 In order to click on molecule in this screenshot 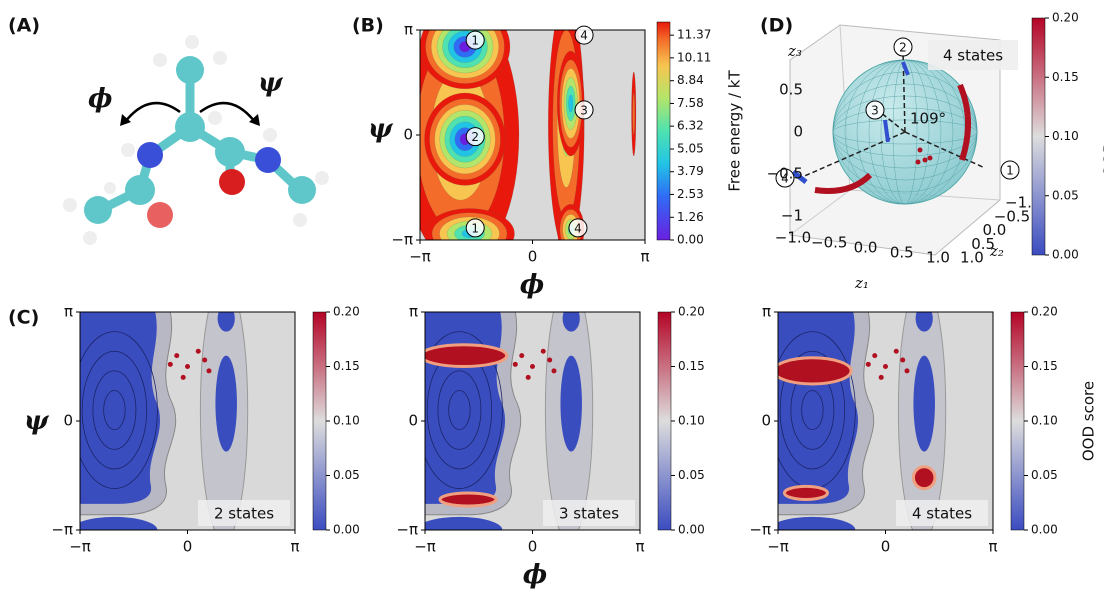, I will do `click(196, 140)`.